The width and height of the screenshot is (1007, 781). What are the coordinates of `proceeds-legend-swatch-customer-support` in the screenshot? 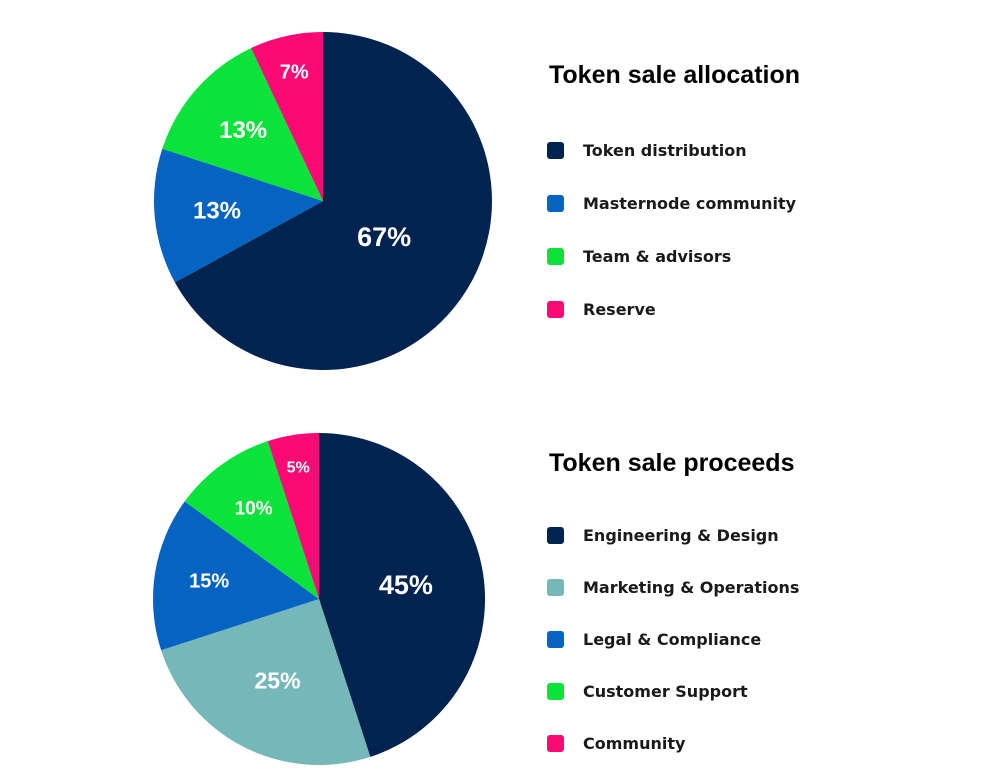 It's located at (555, 691).